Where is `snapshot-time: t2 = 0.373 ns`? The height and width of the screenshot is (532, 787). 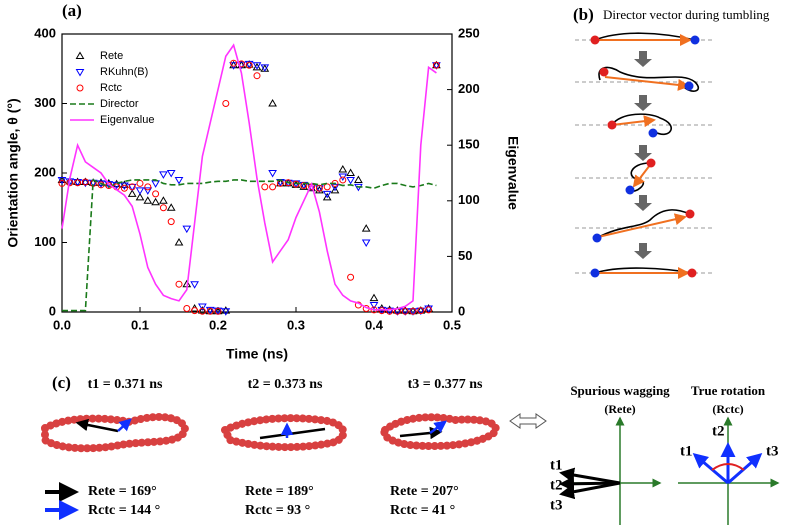
snapshot-time: t2 = 0.373 ns is located at coordinates (285, 384).